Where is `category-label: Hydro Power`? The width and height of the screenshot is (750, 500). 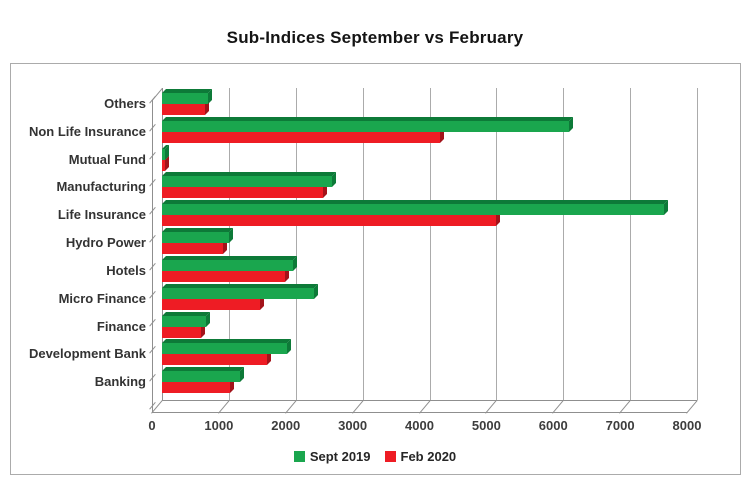
category-label: Hydro Power is located at coordinates (105, 243).